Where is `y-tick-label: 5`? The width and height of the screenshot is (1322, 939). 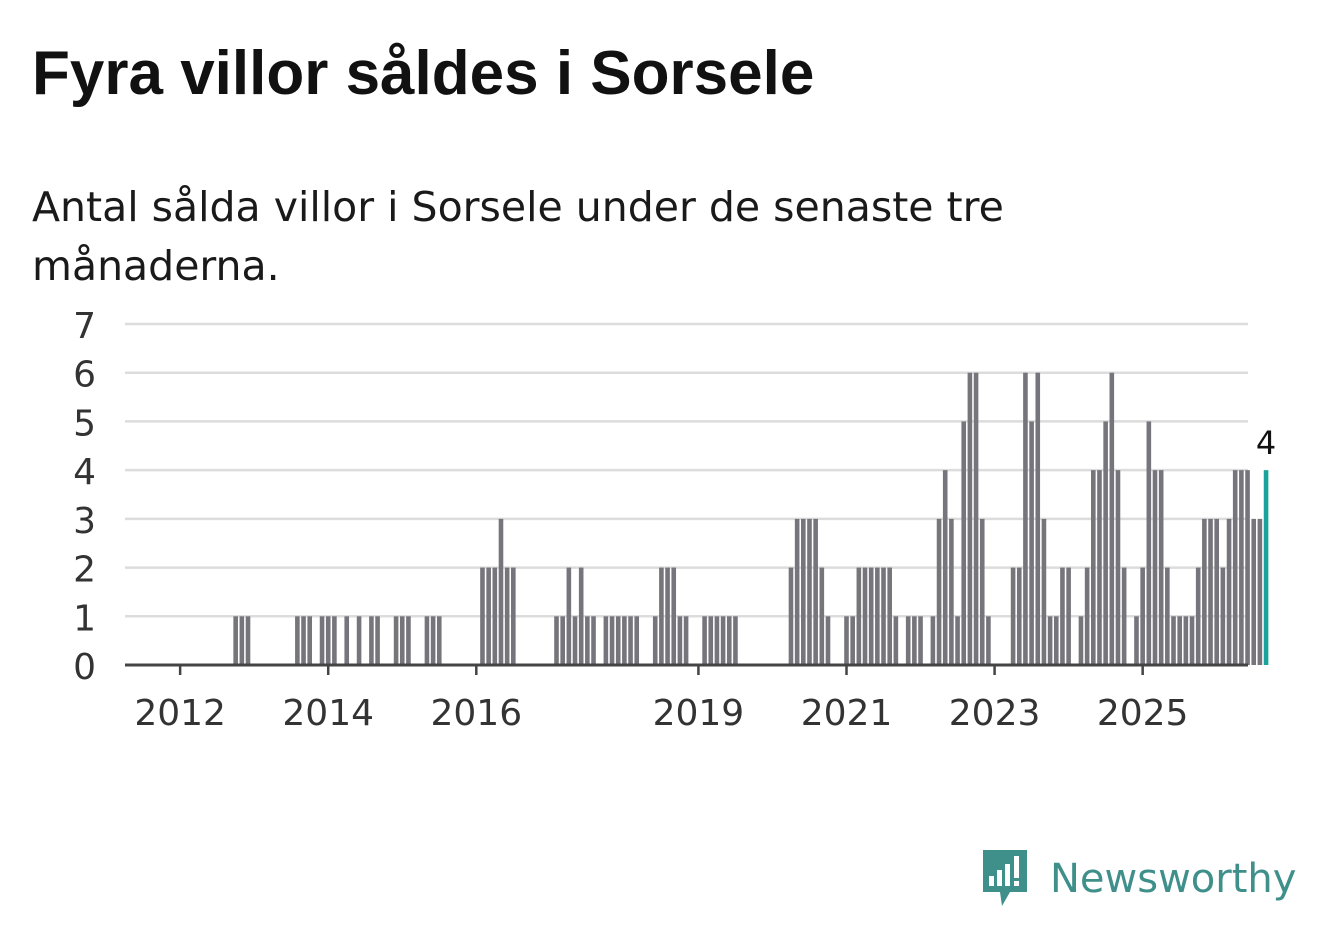
y-tick-label: 5 is located at coordinates (84, 423).